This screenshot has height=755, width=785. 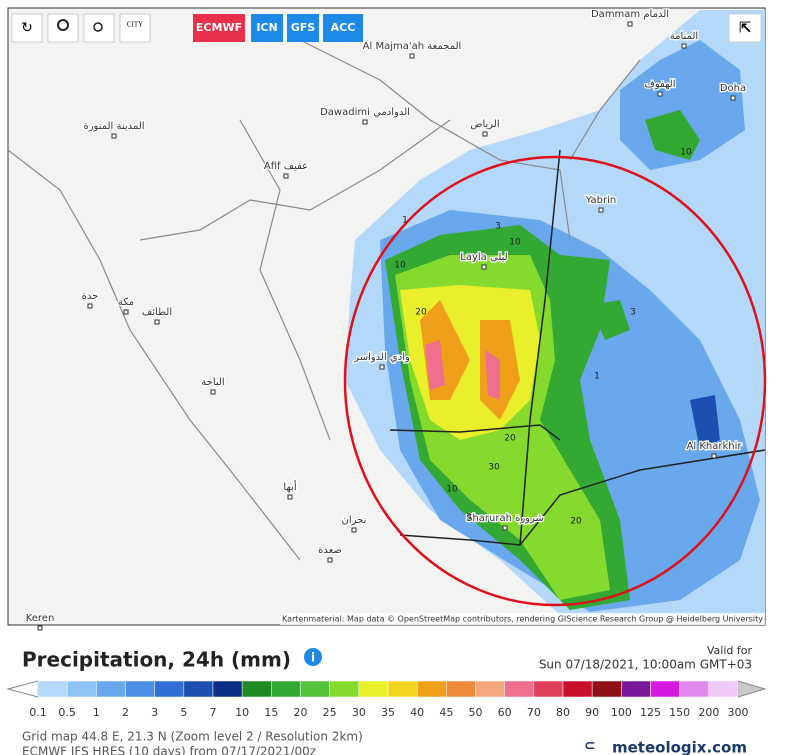 I want to click on brand-icon: ⊂, so click(x=590, y=746).